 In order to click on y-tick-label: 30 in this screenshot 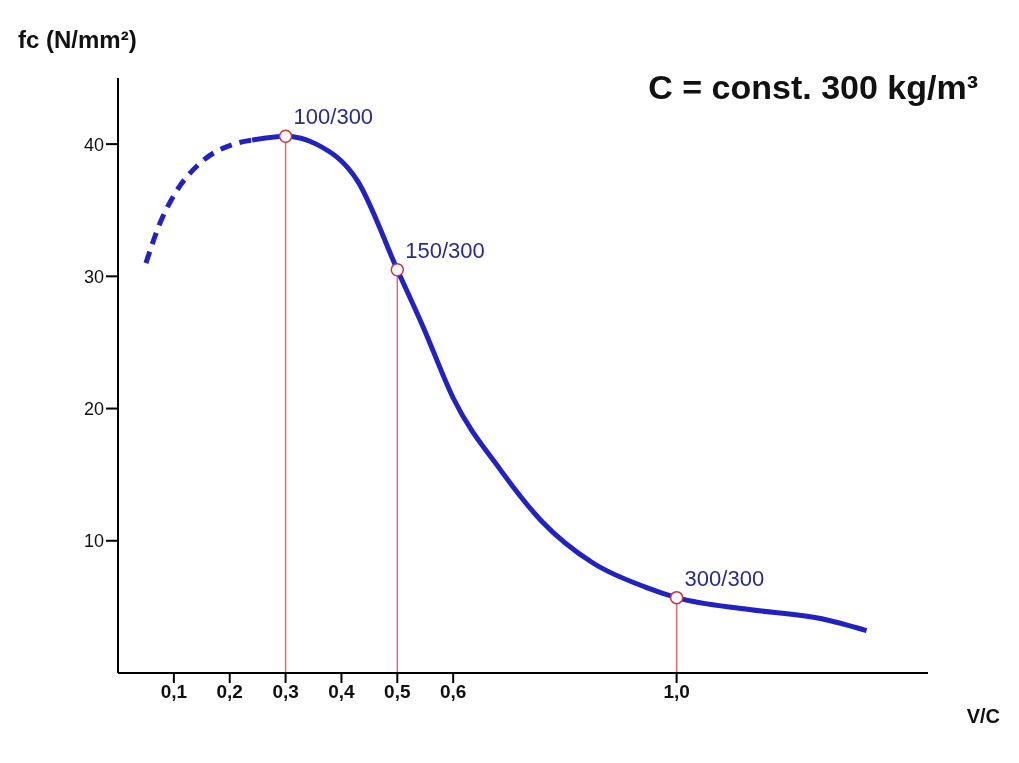, I will do `click(93, 276)`.